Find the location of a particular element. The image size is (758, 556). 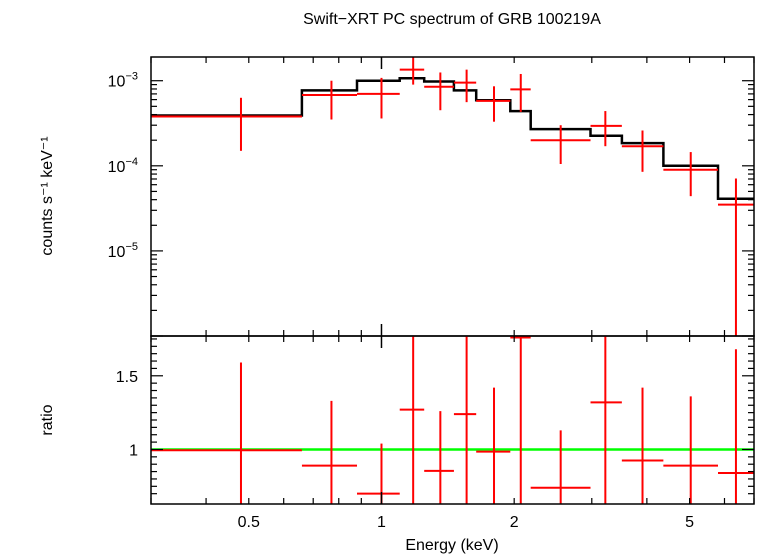

ratio-y-tick-labels: 1.51 is located at coordinates (127, 414).